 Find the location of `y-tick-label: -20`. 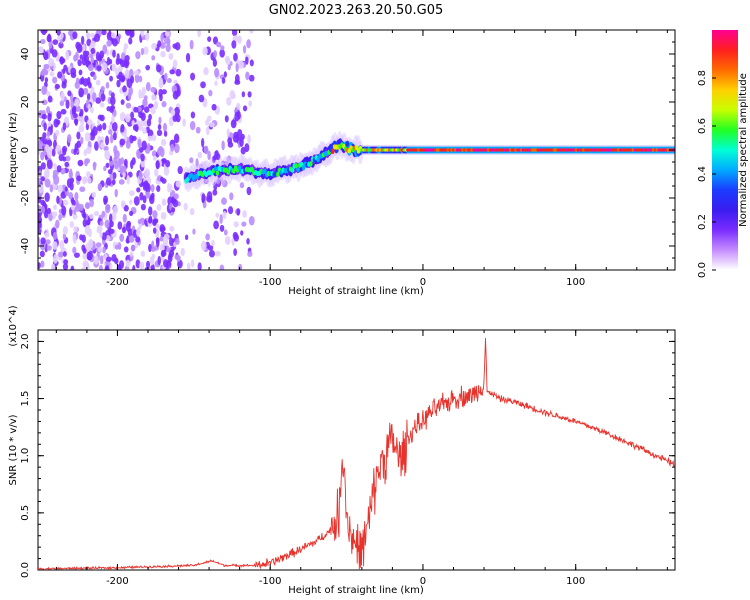

y-tick-label: -20 is located at coordinates (25, 198).